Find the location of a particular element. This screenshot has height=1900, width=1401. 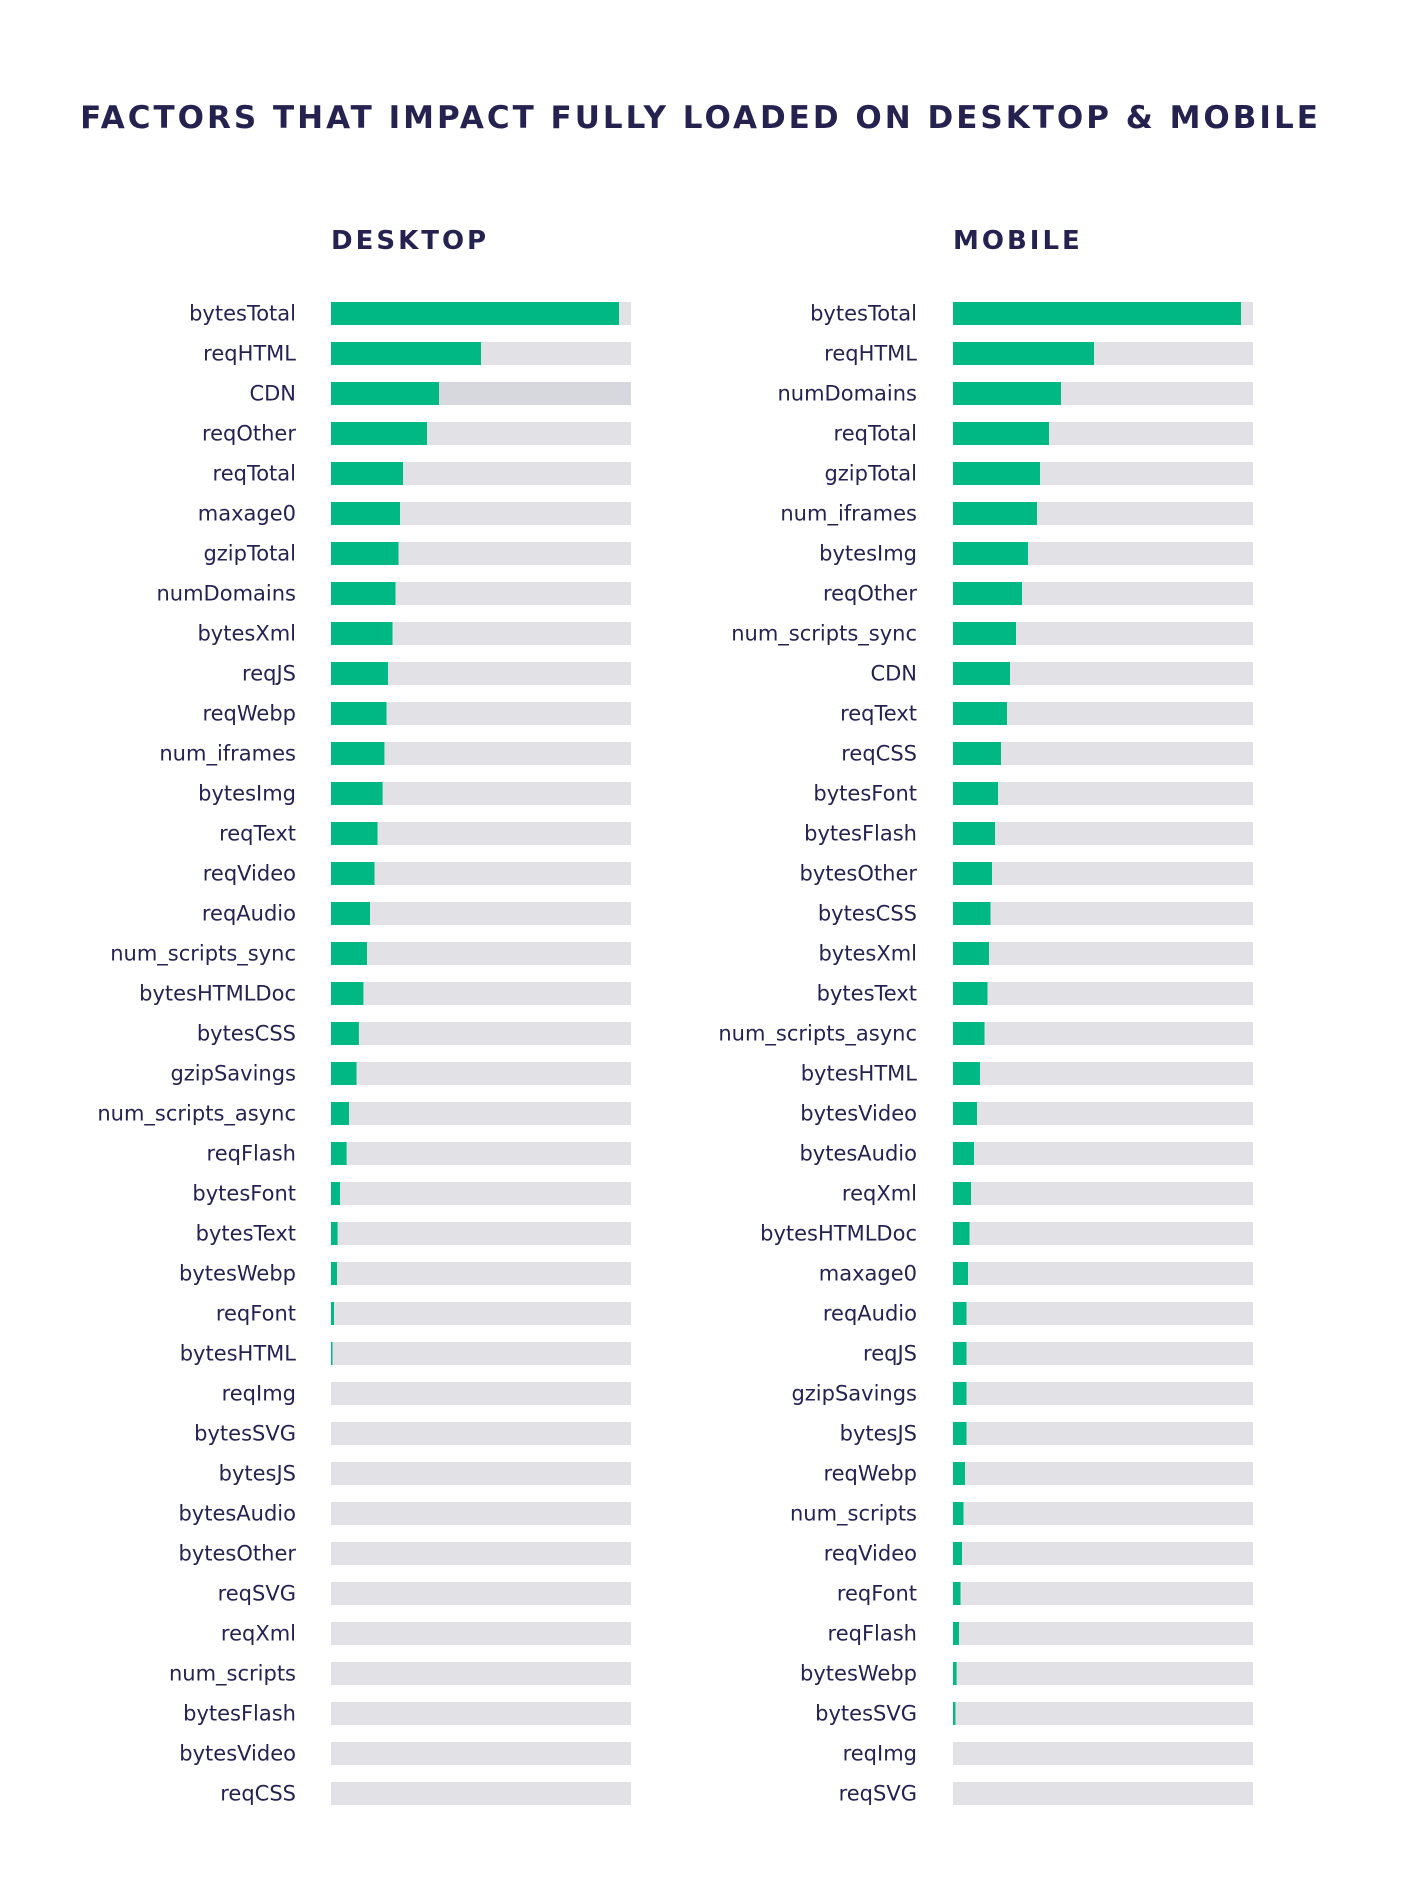

mobile-category-label: bytesHTMLDoc is located at coordinates (838, 1234).